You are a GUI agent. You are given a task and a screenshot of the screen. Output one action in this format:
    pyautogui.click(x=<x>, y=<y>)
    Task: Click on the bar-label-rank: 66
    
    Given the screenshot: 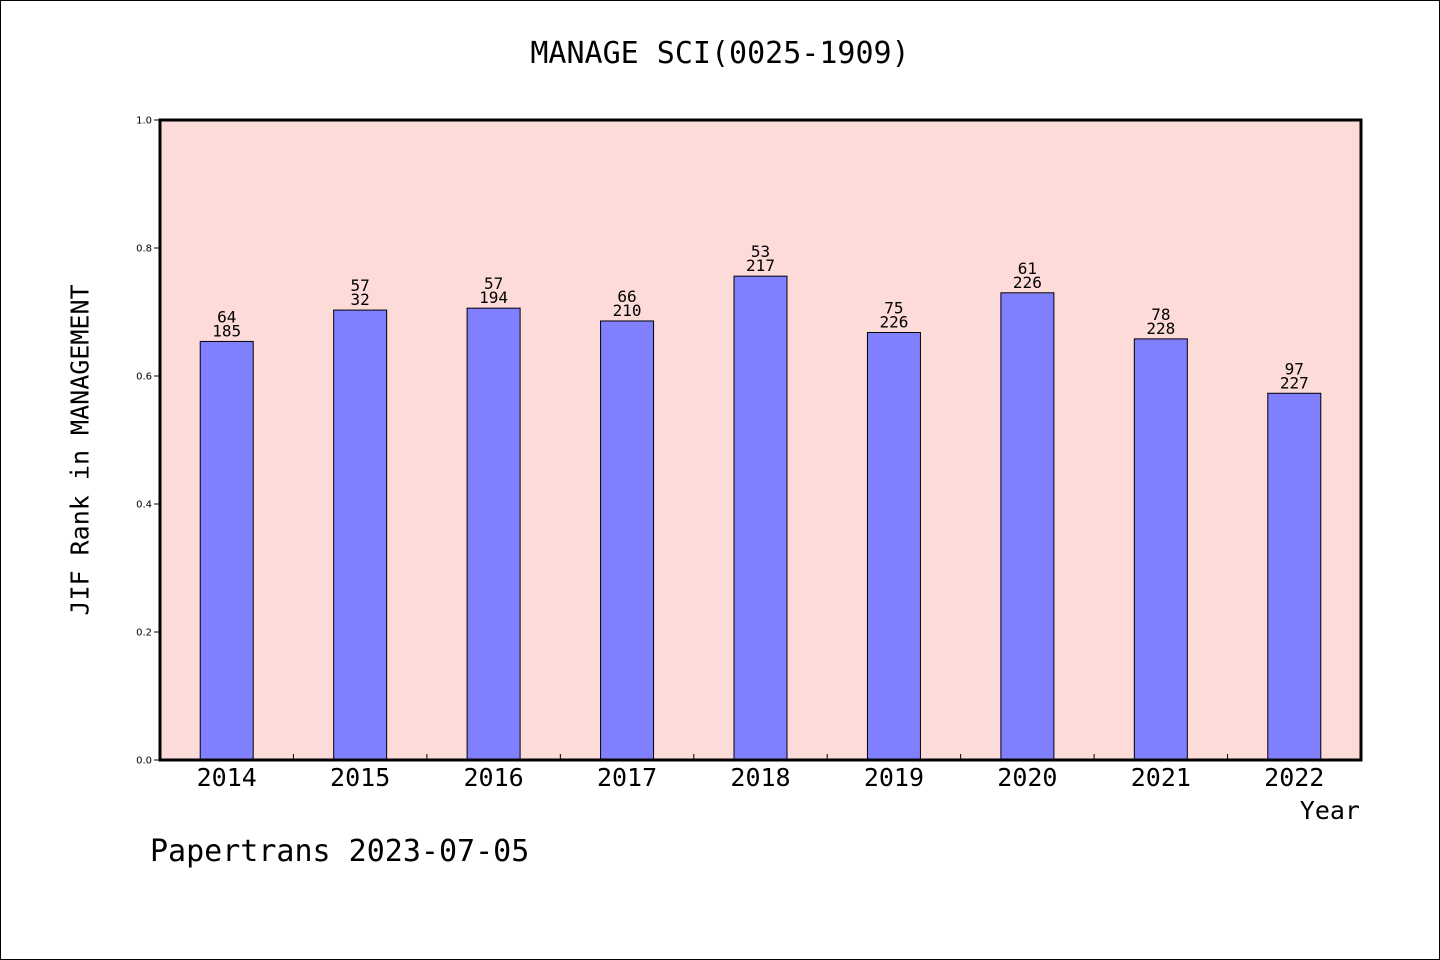 What is the action you would take?
    pyautogui.click(x=626, y=296)
    